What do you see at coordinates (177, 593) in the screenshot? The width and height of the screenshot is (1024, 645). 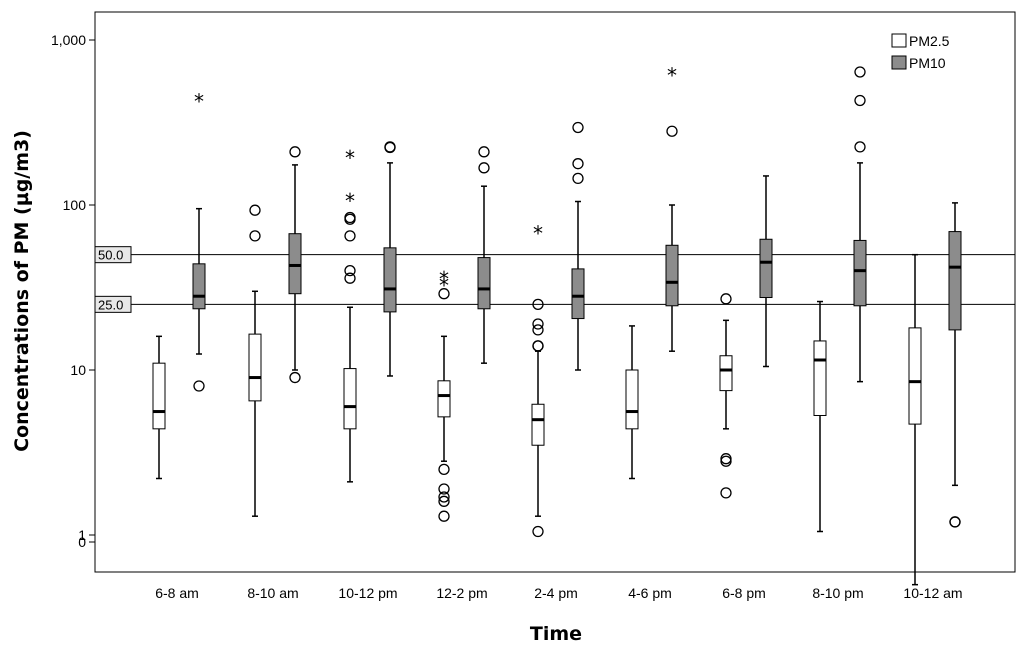 I see `x-tick-label: 6-8 am` at bounding box center [177, 593].